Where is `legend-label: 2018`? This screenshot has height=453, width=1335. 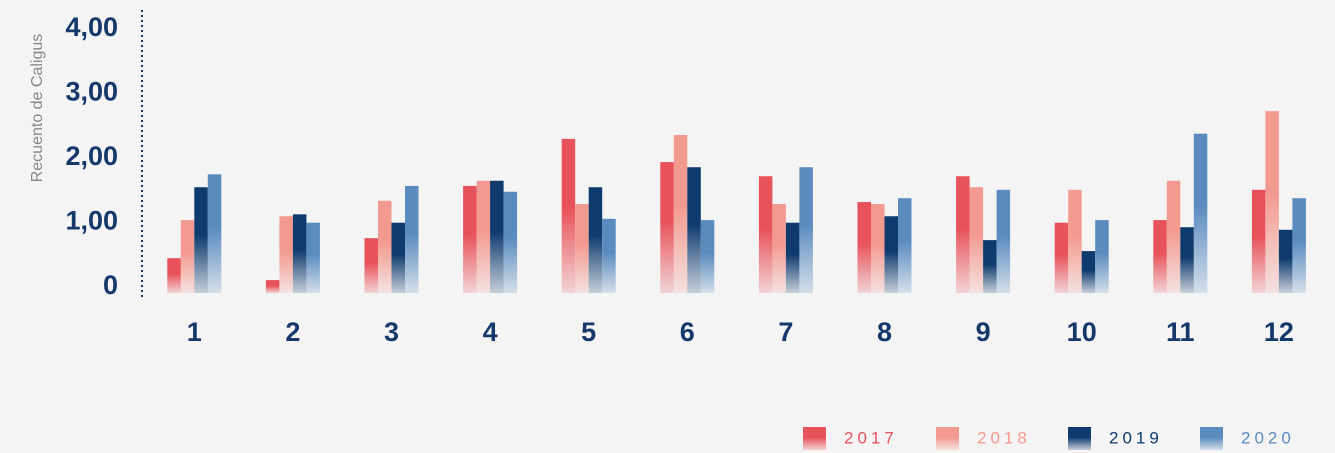 legend-label: 2018 is located at coordinates (1004, 437).